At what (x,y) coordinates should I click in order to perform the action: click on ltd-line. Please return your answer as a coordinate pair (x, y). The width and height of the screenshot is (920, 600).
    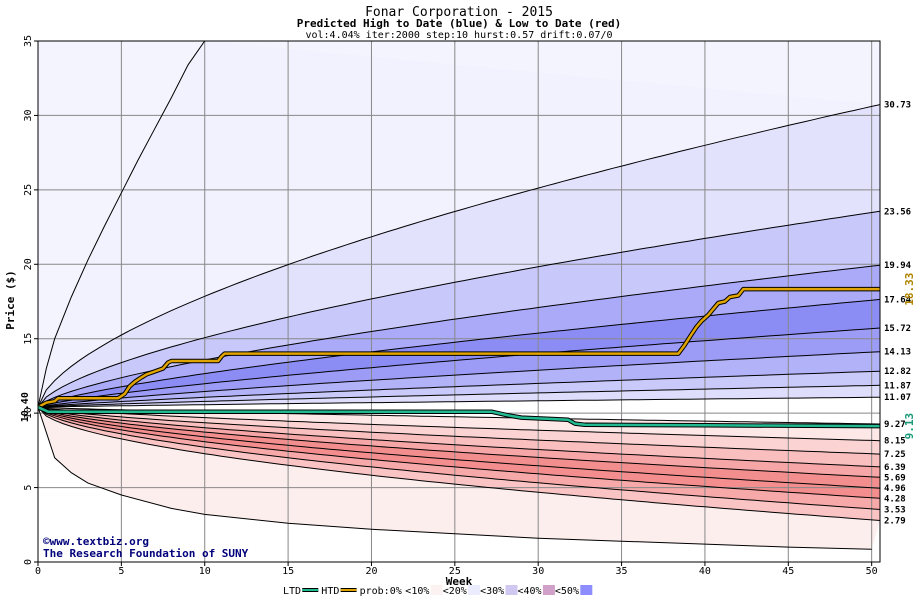
    Looking at the image, I should click on (459, 417).